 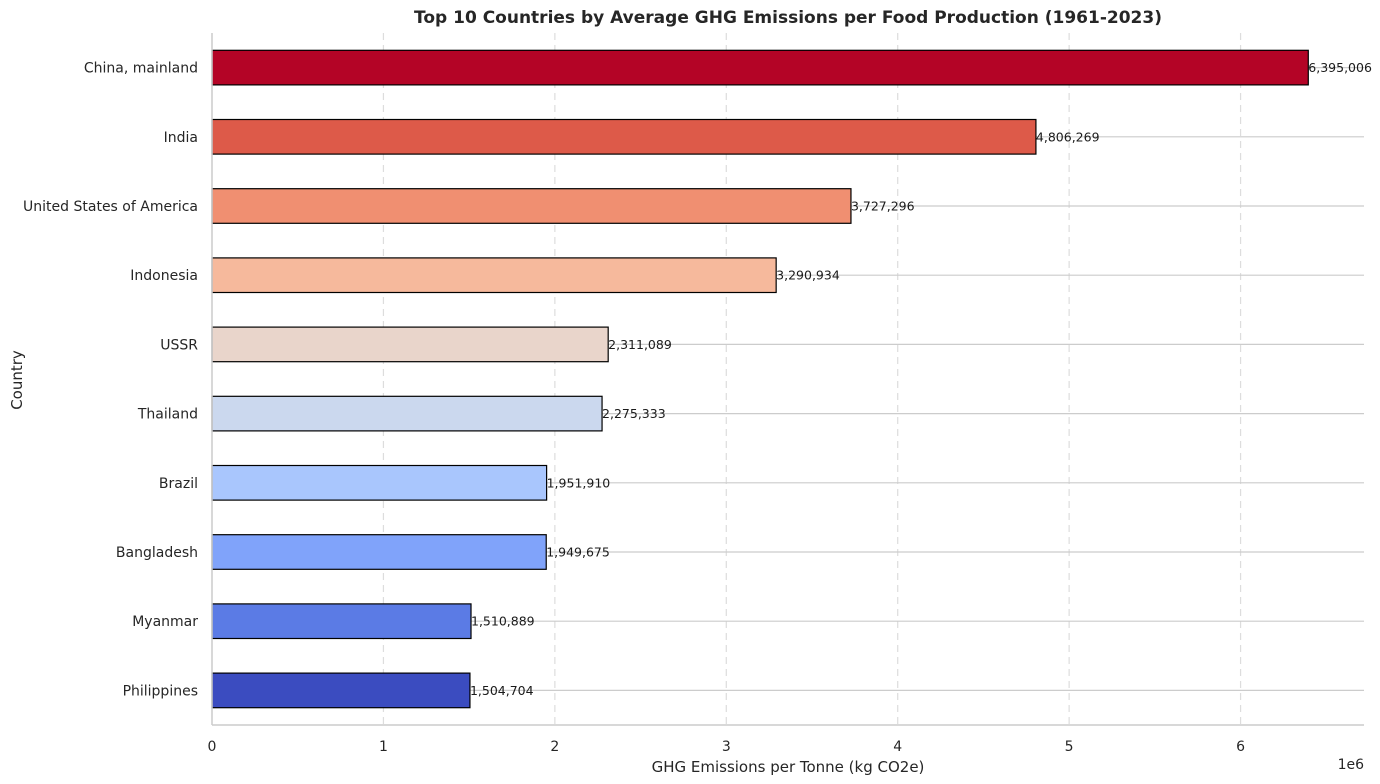 What do you see at coordinates (141, 69) in the screenshot?
I see `y-tick-label: China, mainland` at bounding box center [141, 69].